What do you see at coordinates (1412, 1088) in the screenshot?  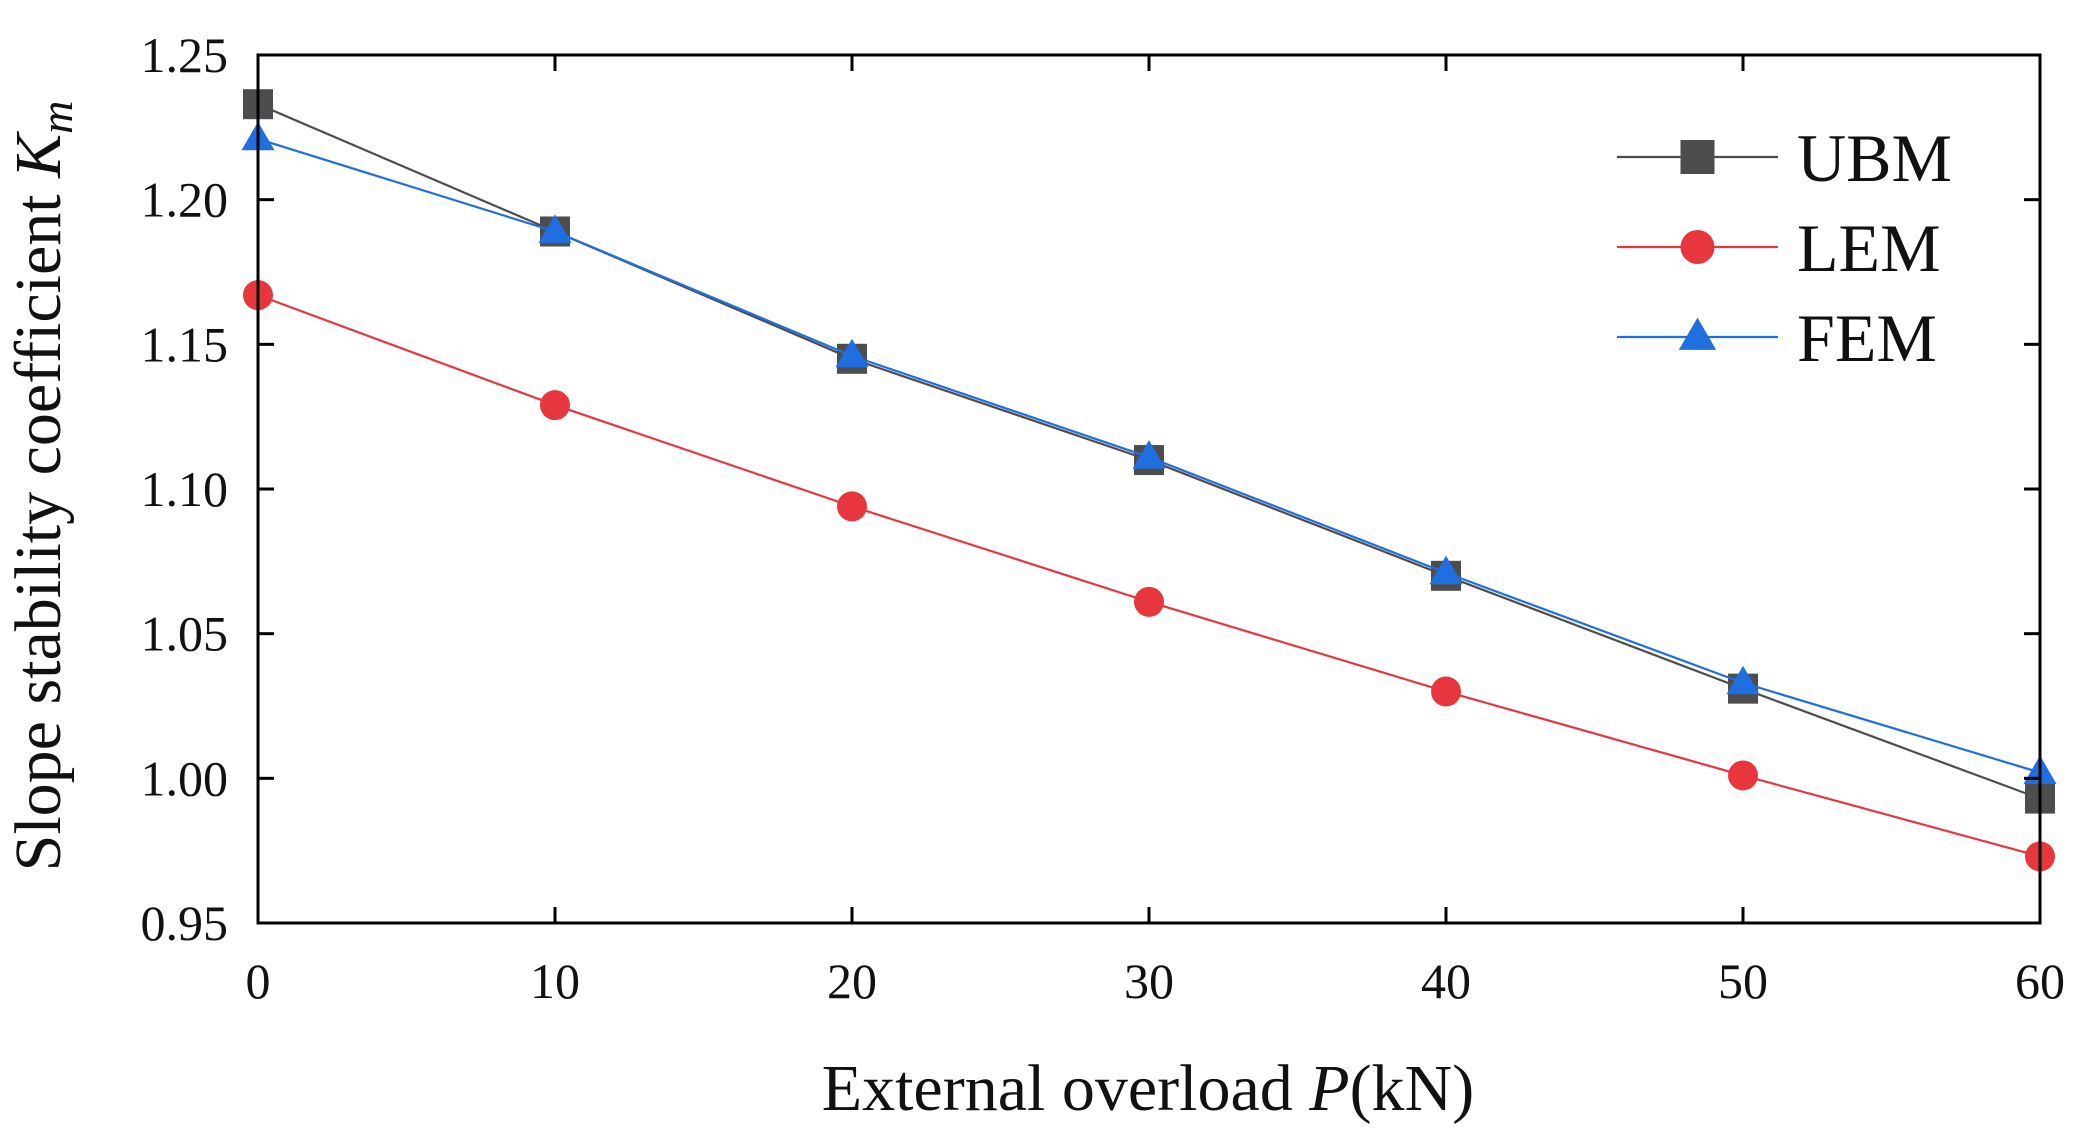 I see `x-axis-title-suffix: (kN)` at bounding box center [1412, 1088].